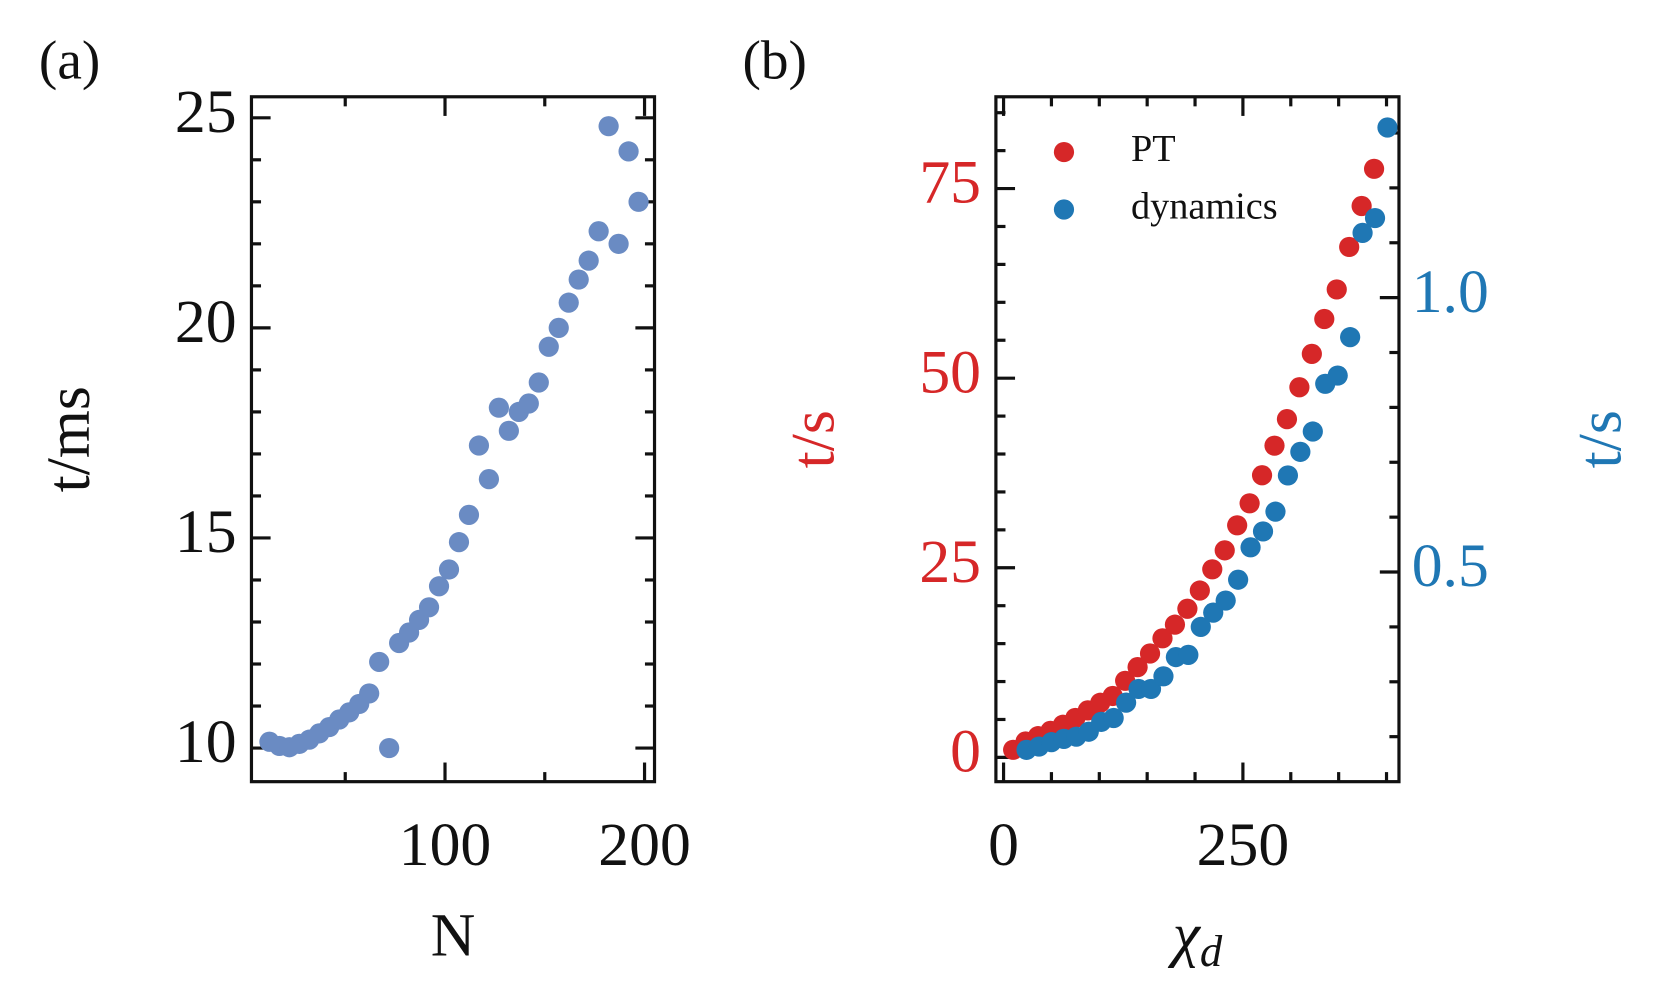  What do you see at coordinates (69, 60) in the screenshot?
I see `panel-label: (a)` at bounding box center [69, 60].